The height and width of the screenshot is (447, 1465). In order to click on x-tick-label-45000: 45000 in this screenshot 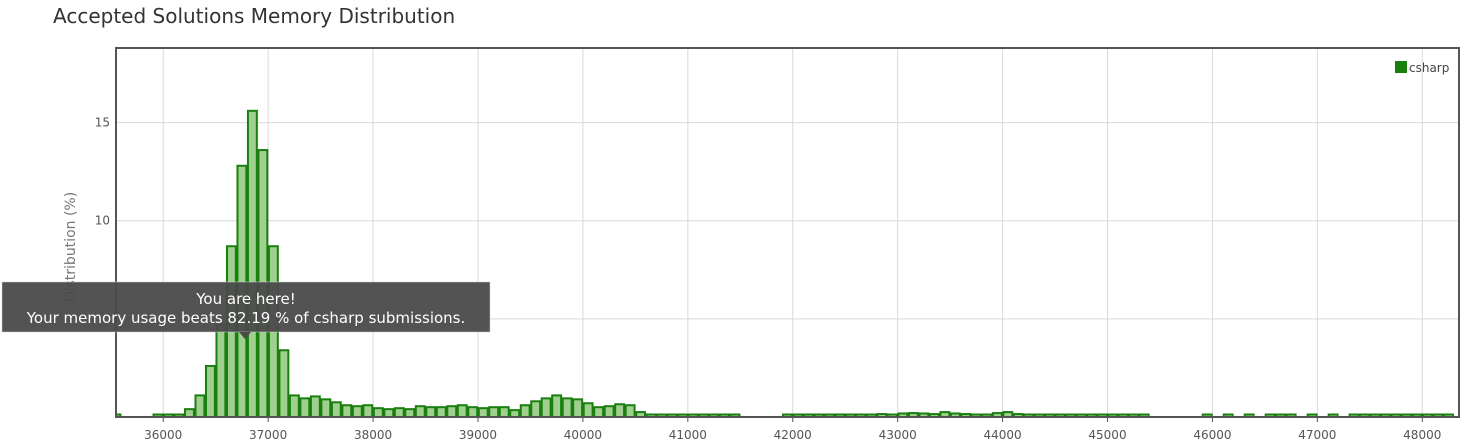, I will do `click(1107, 435)`.